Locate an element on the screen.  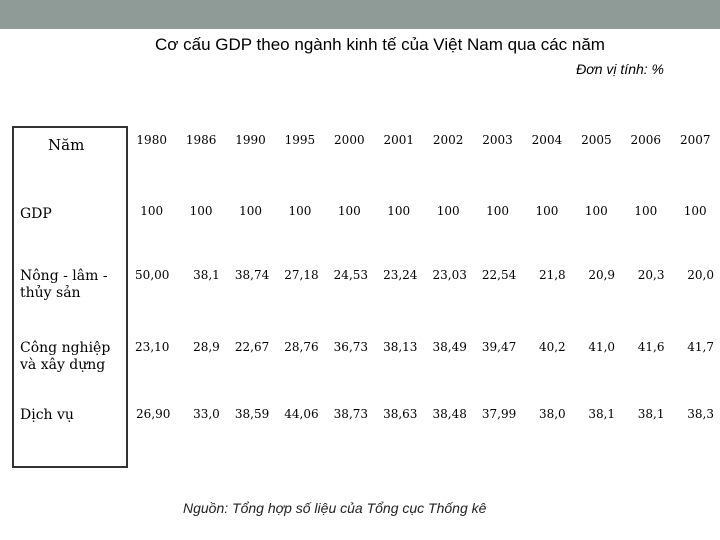
year-header: 1980 is located at coordinates (151, 140).